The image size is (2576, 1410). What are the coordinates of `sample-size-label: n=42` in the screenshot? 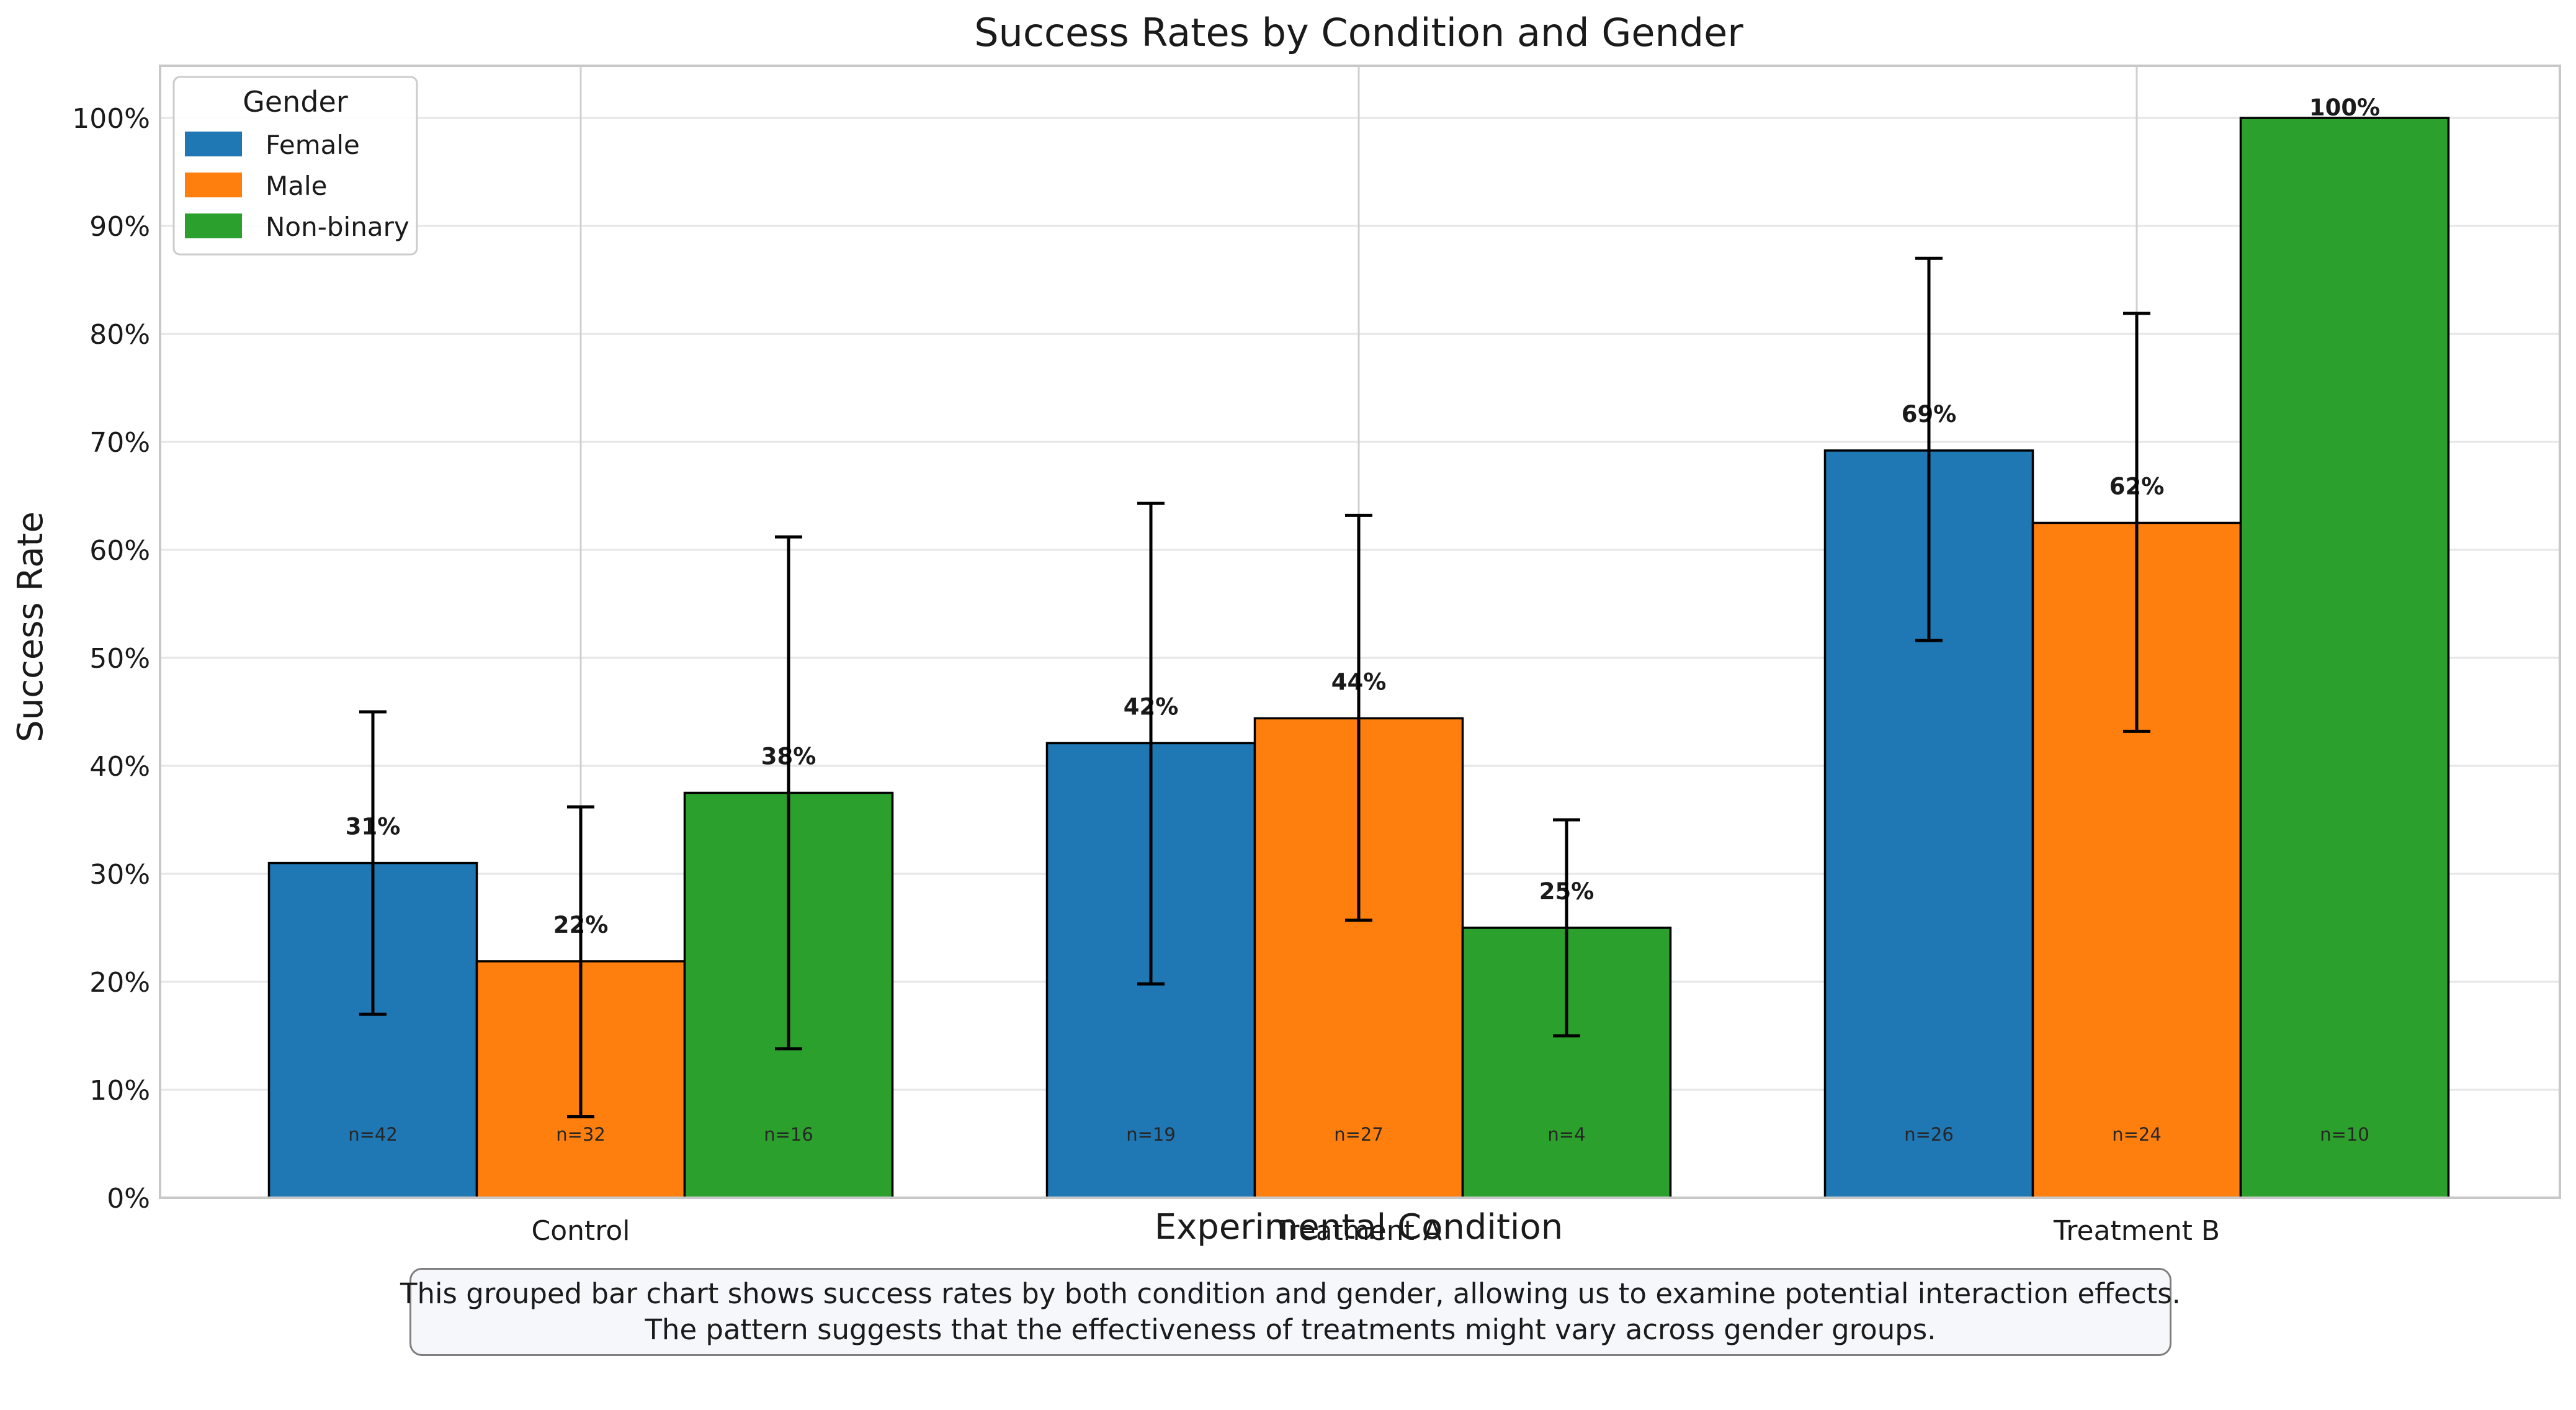 It's located at (373, 1134).